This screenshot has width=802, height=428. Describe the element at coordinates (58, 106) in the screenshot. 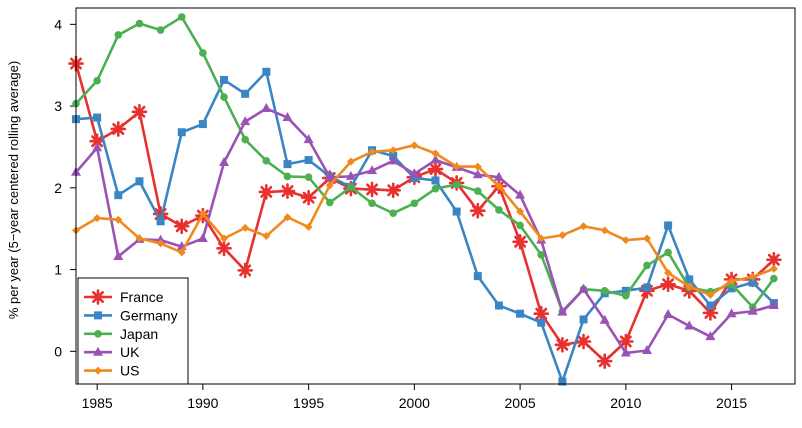

I see `y-tick-label: 3` at that location.